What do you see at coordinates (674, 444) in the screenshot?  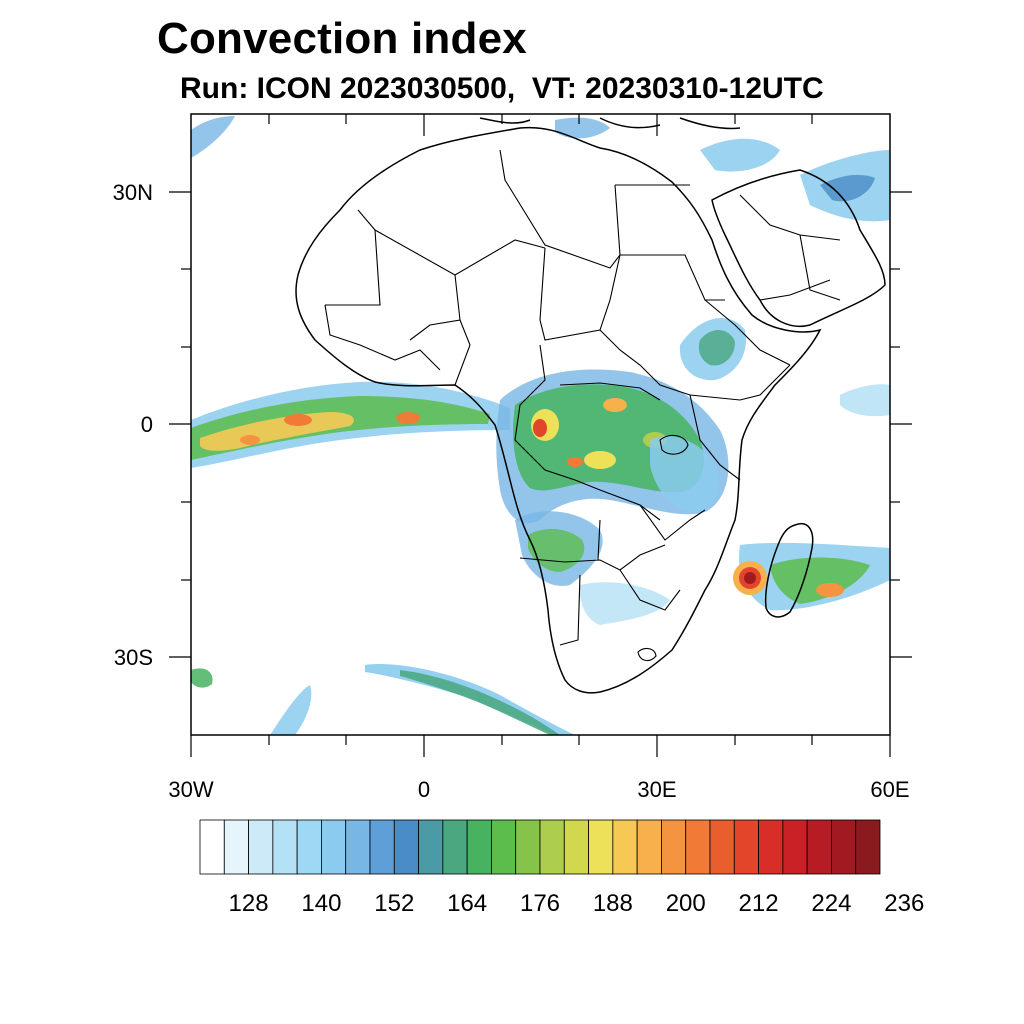 I see `lake-victoria` at bounding box center [674, 444].